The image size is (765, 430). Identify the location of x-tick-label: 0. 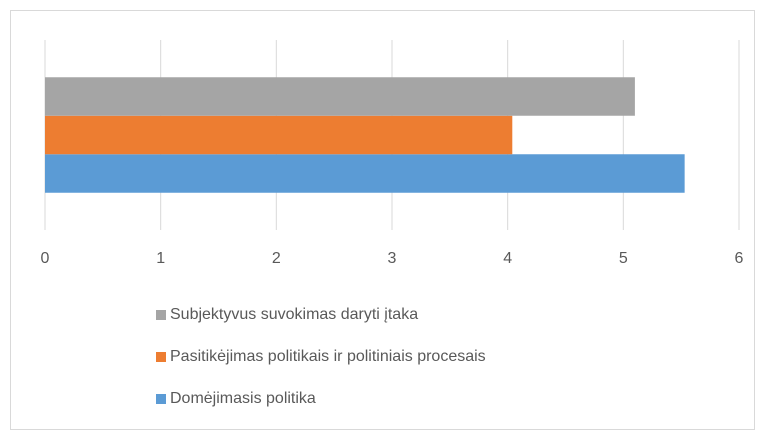
(45, 258).